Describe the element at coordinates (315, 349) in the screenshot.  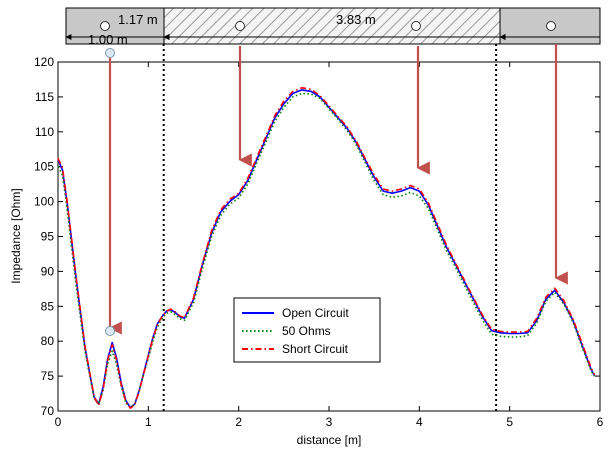
I see `legend-label-short: Short Circuit` at that location.